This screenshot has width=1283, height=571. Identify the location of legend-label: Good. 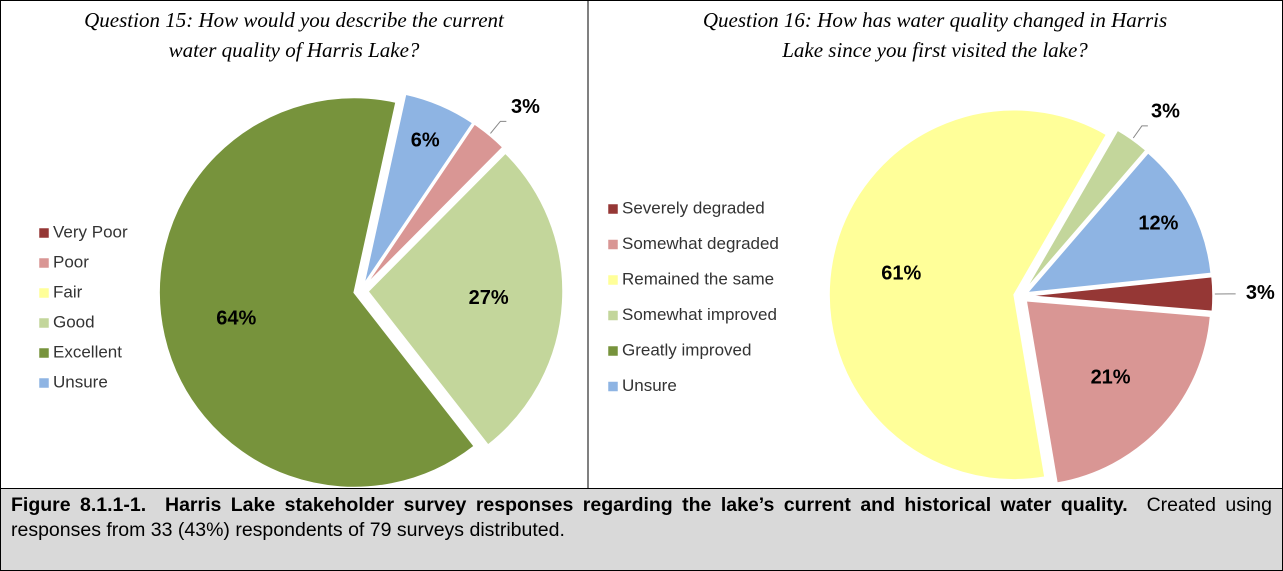
(74, 321).